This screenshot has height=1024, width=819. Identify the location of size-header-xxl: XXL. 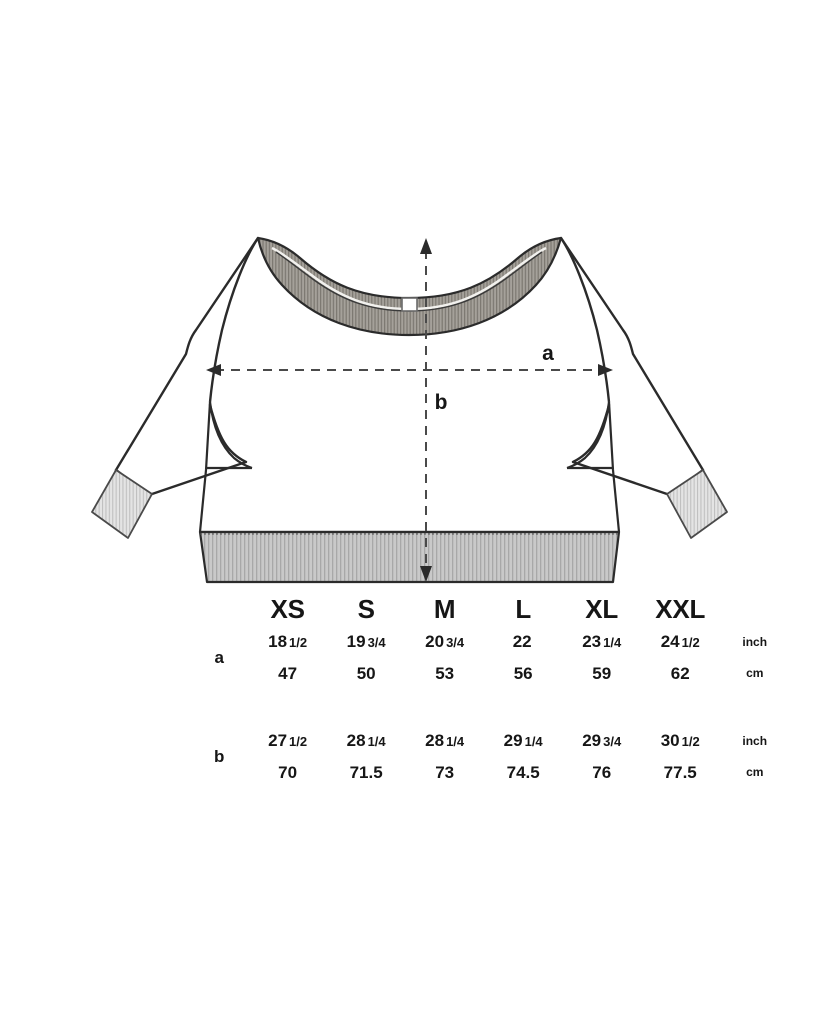
(680, 609).